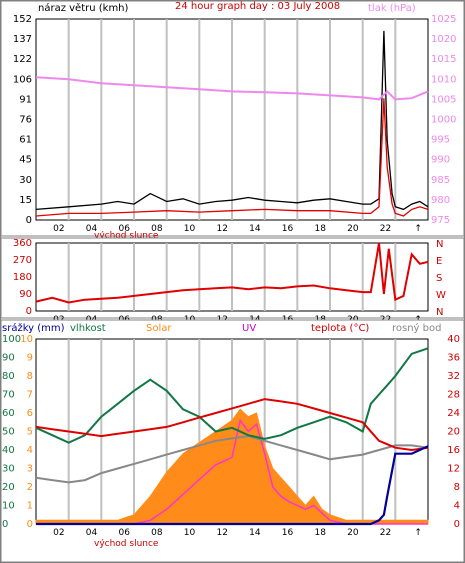 Image resolution: width=465 pixels, height=563 pixels. Describe the element at coordinates (30, 524) in the screenshot. I see `solar-y-tick: 0` at that location.